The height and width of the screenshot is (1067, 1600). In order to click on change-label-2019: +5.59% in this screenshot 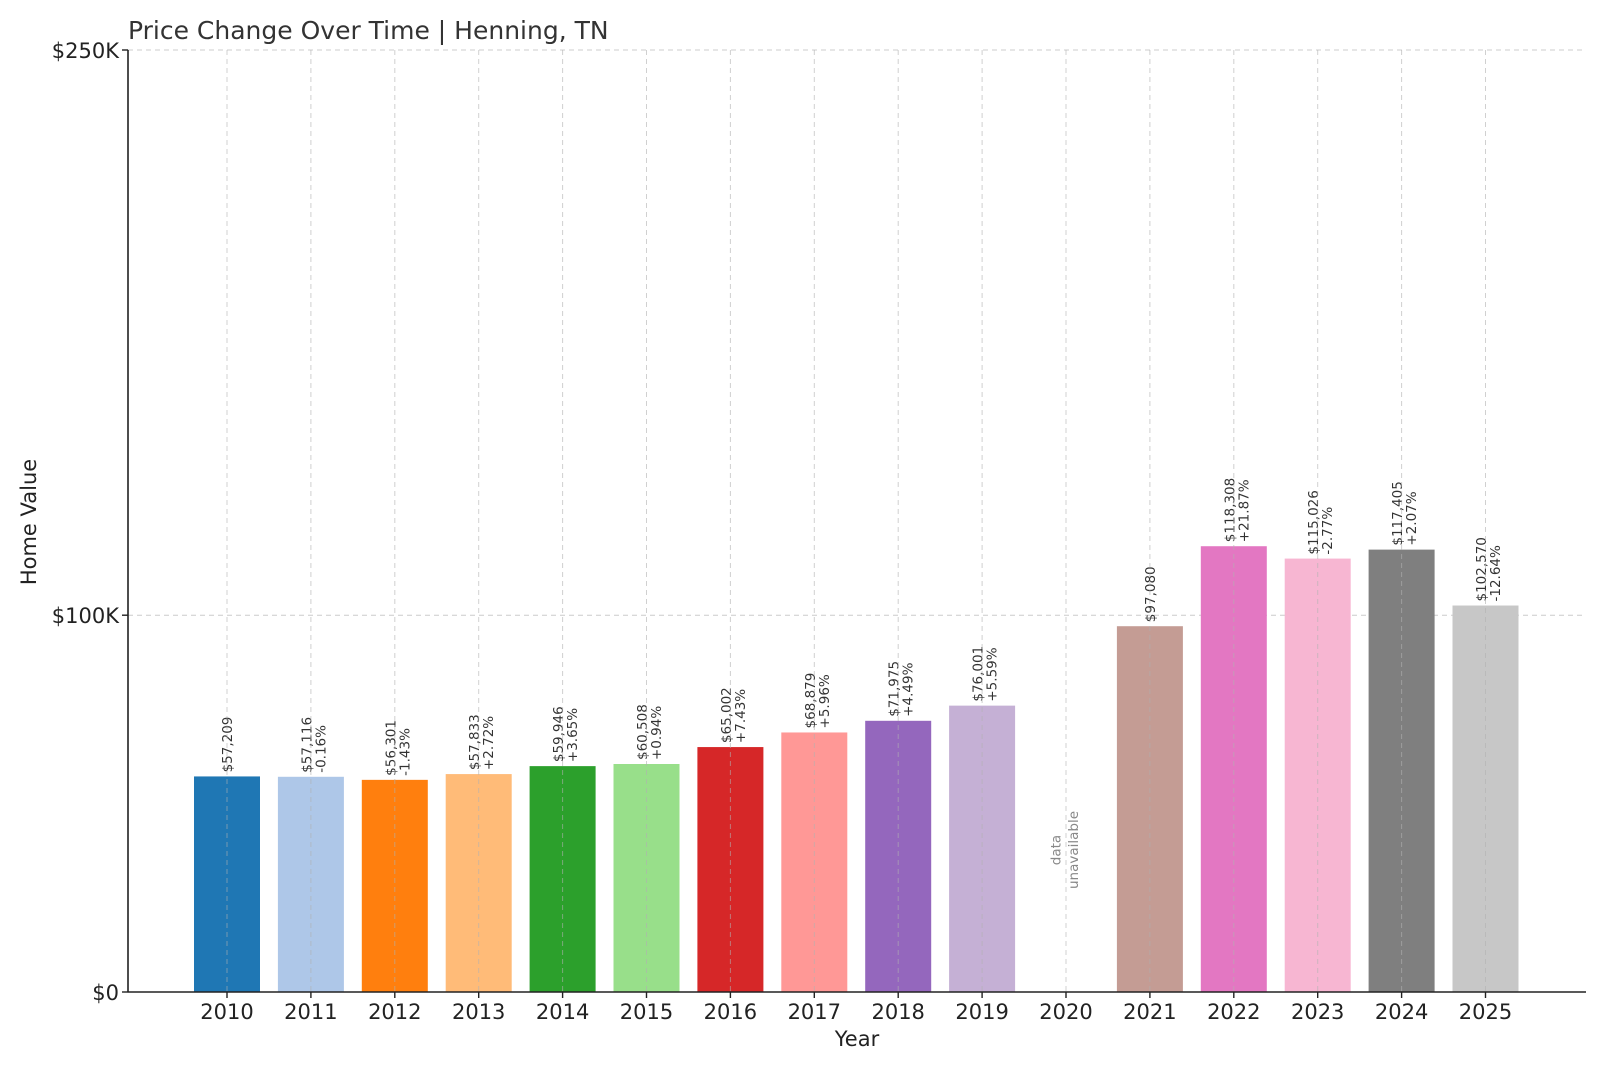, I will do `click(993, 674)`.